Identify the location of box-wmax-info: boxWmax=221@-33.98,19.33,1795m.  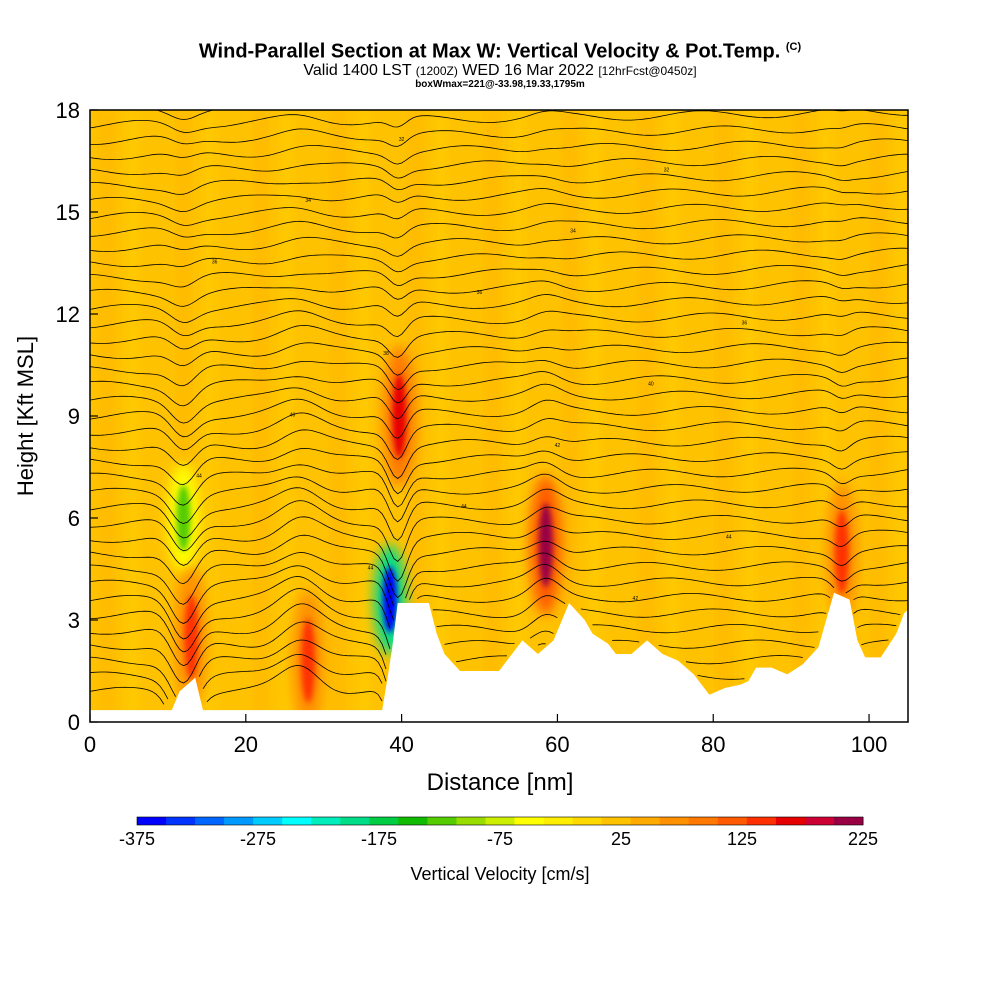
(500, 84).